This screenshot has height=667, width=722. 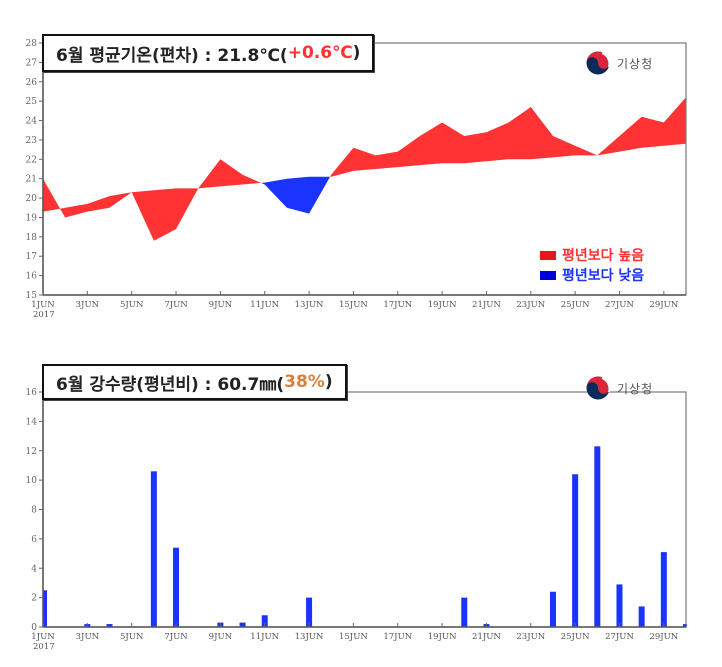 I want to click on precipitation-ratio: 38%, so click(x=304, y=382).